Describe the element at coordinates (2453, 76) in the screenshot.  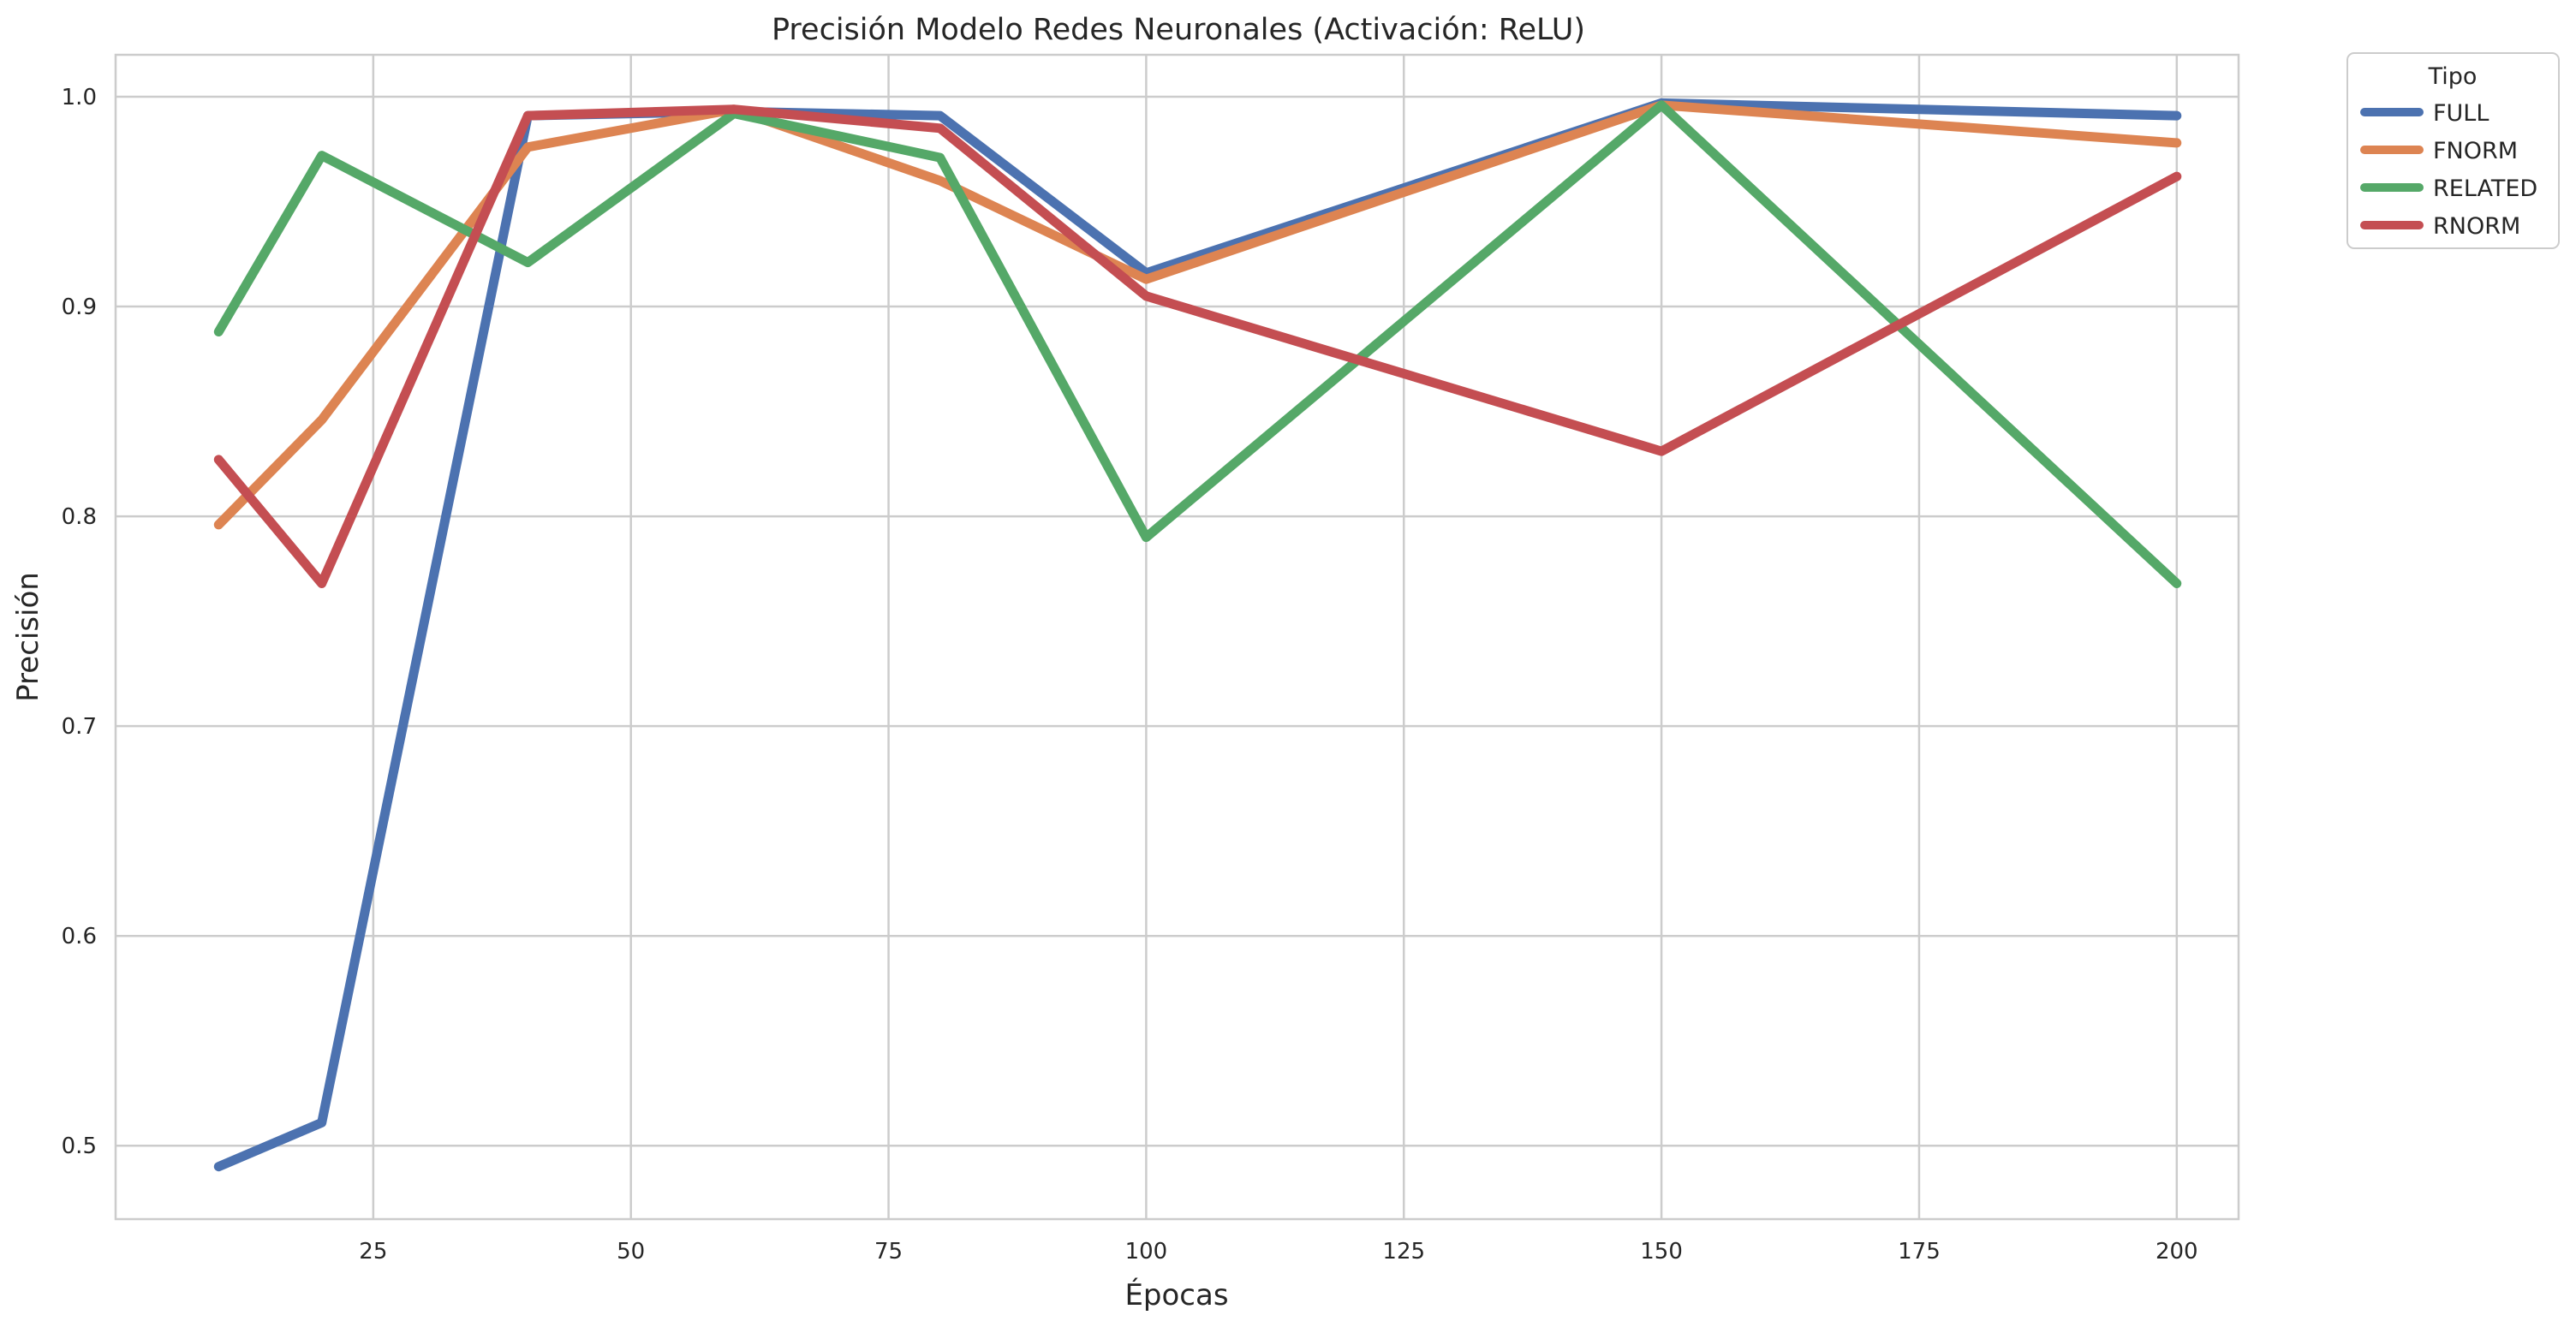
I see `legend-title: Tipo` at that location.